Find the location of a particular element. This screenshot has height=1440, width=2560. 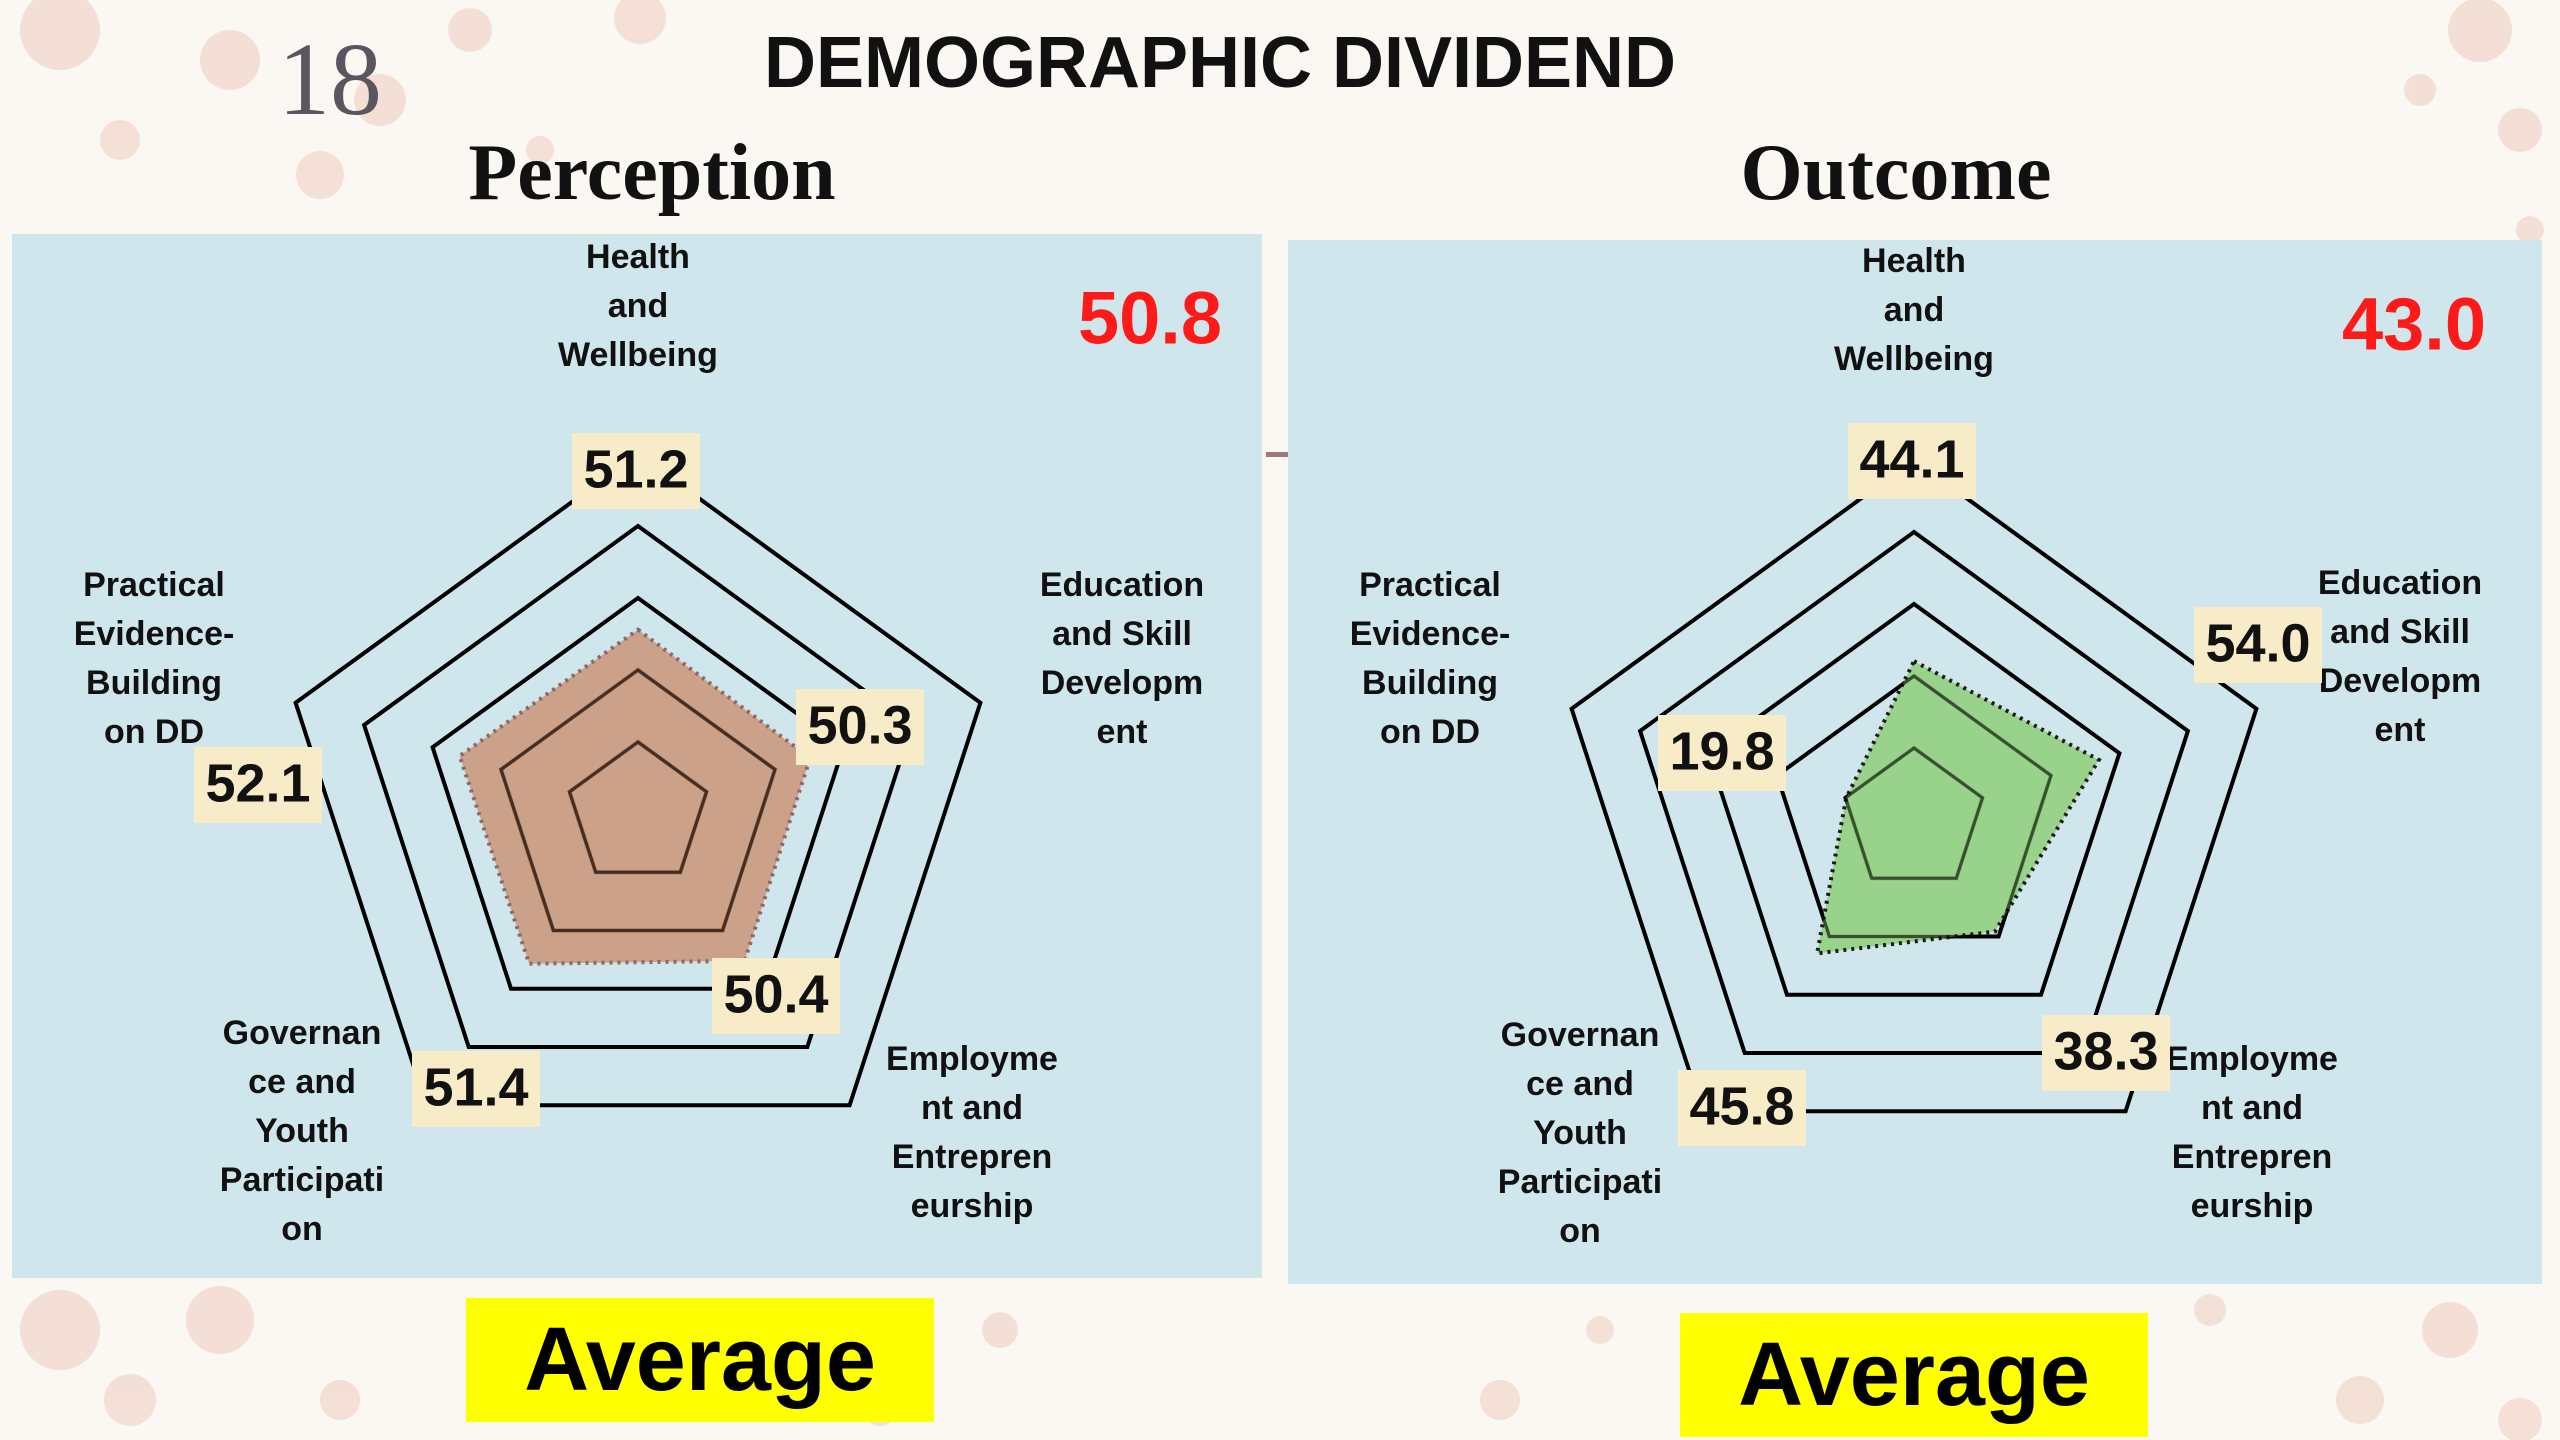

slide-title: DEMOGRAPHIC DIVIDEND is located at coordinates (1220, 63).